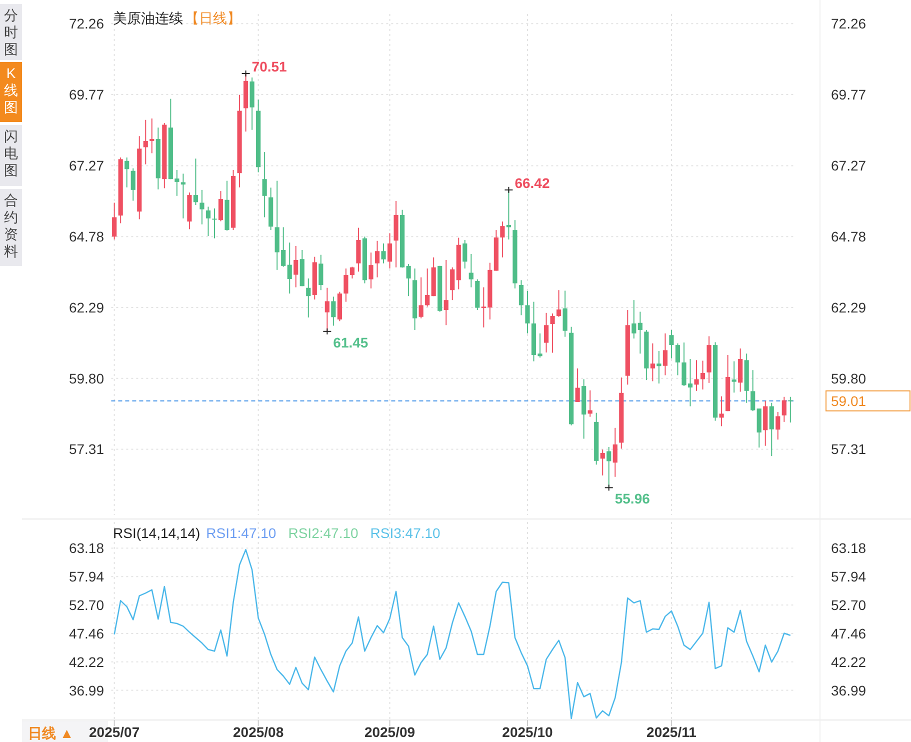 The width and height of the screenshot is (911, 742). I want to click on y2-tick-label: 47.46, so click(848, 633).